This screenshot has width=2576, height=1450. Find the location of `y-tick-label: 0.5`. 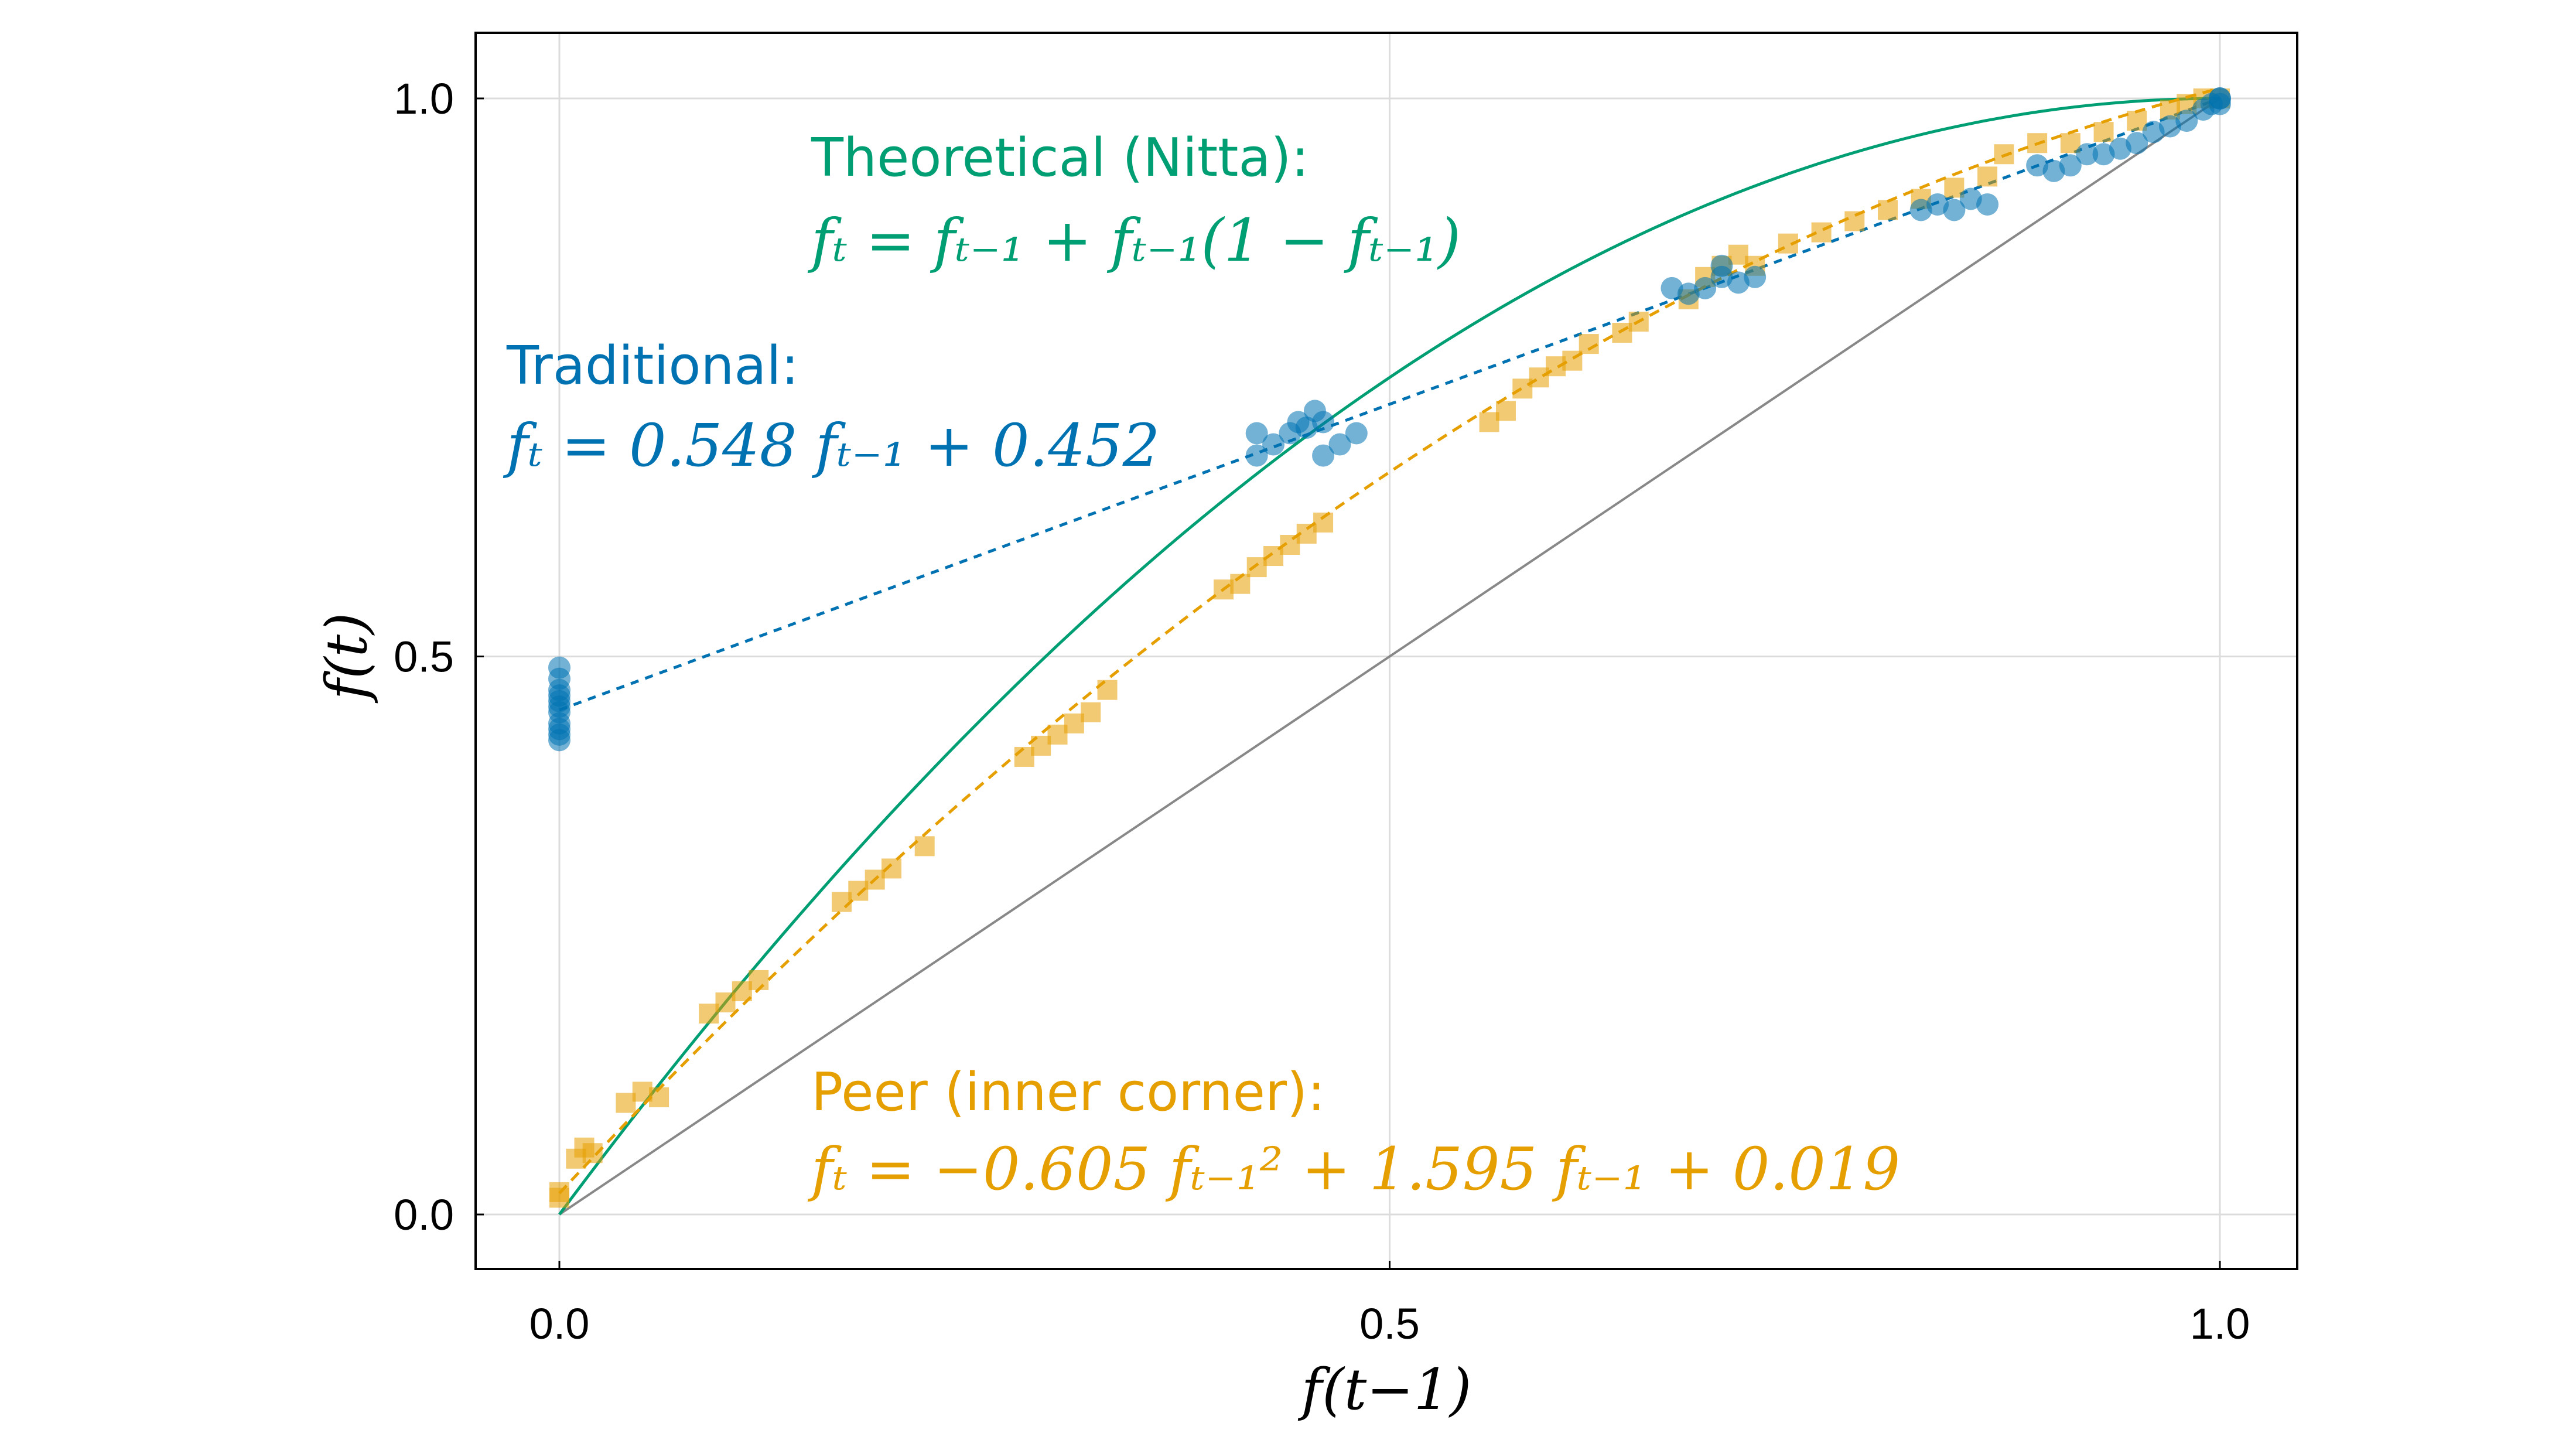

y-tick-label: 0.5 is located at coordinates (424, 657).